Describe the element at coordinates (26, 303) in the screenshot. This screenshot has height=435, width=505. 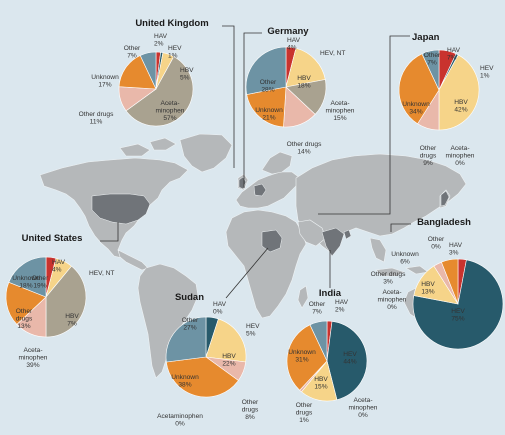
I see `pie-slice-united-states-unknown` at that location.